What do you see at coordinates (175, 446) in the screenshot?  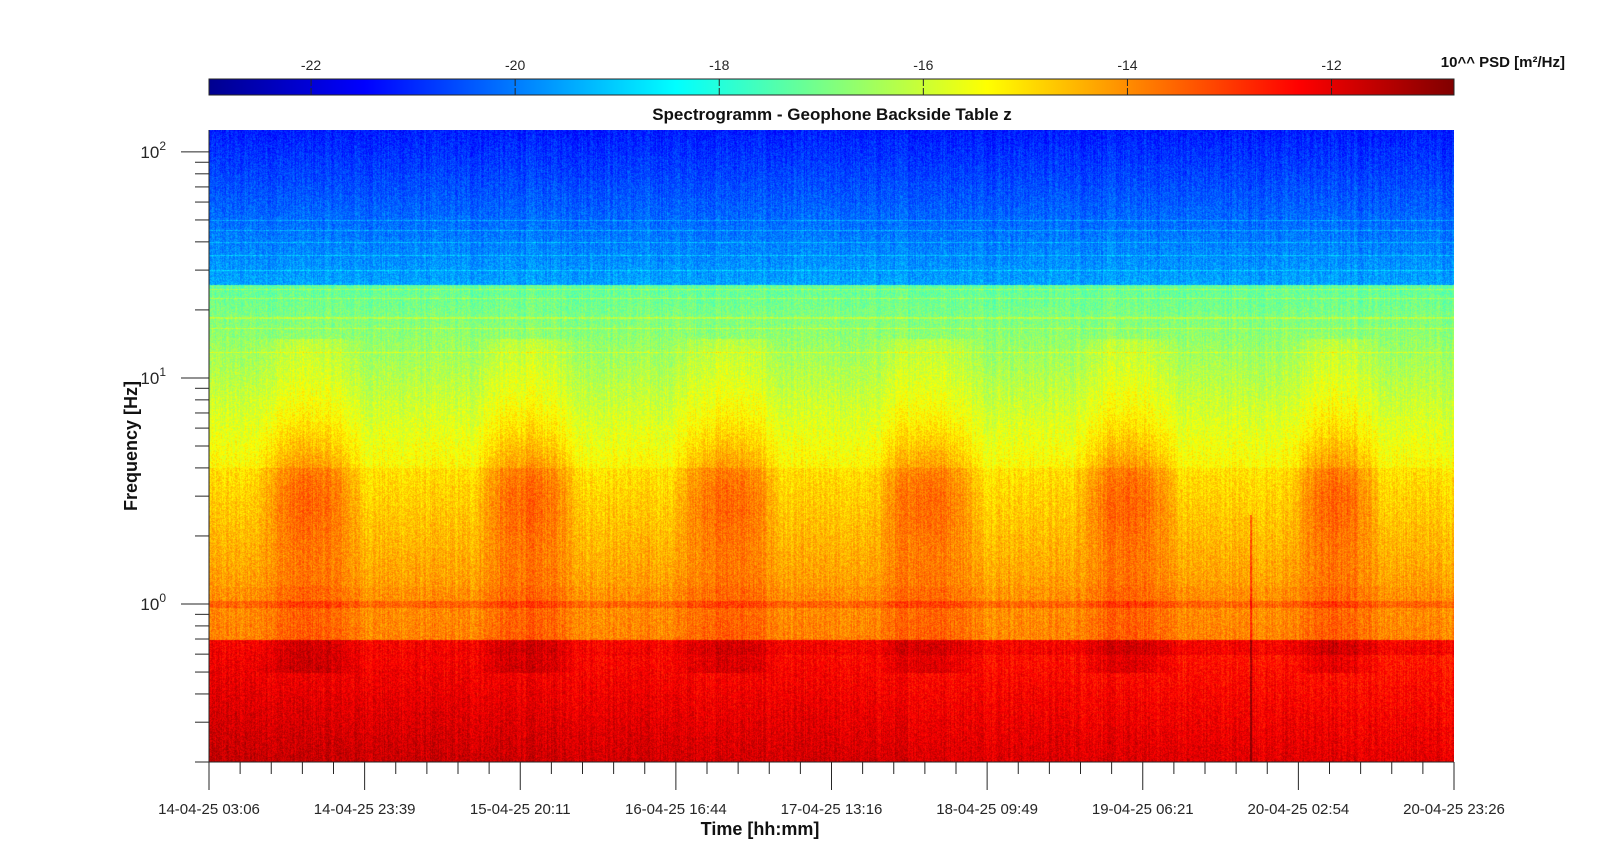 I see `y-axis: 10⁰ 10¹ 10²` at bounding box center [175, 446].